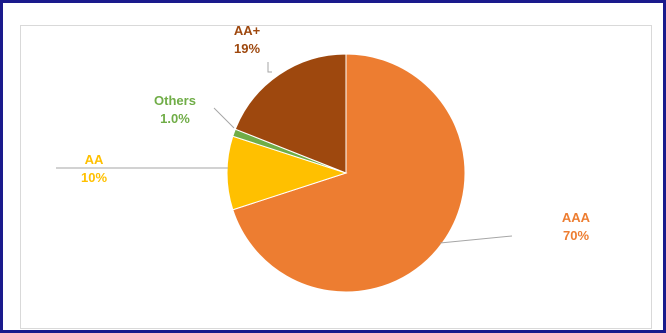 Image resolution: width=666 pixels, height=333 pixels. Describe the element at coordinates (576, 217) in the screenshot. I see `data-label-category-aaa: AAA` at that location.